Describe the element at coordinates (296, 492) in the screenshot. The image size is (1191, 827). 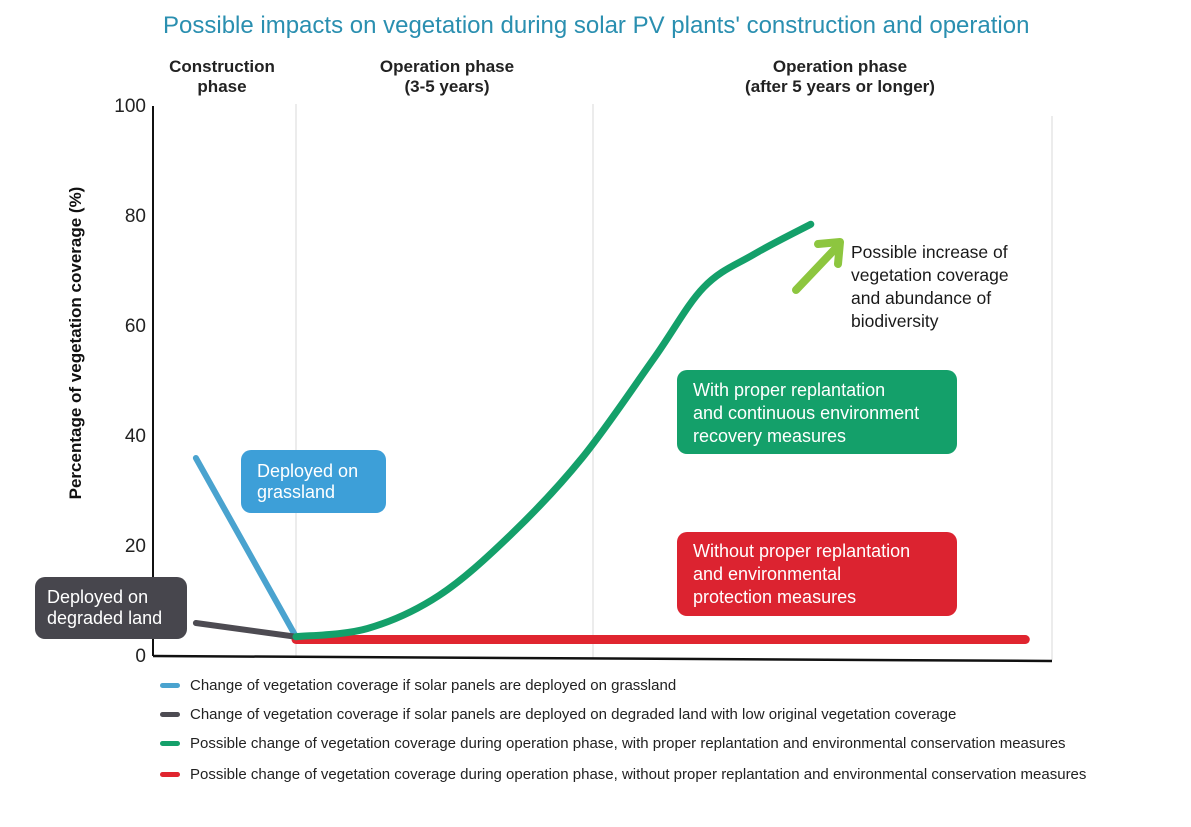
I see `callout-grassland-line2: grassland` at that location.